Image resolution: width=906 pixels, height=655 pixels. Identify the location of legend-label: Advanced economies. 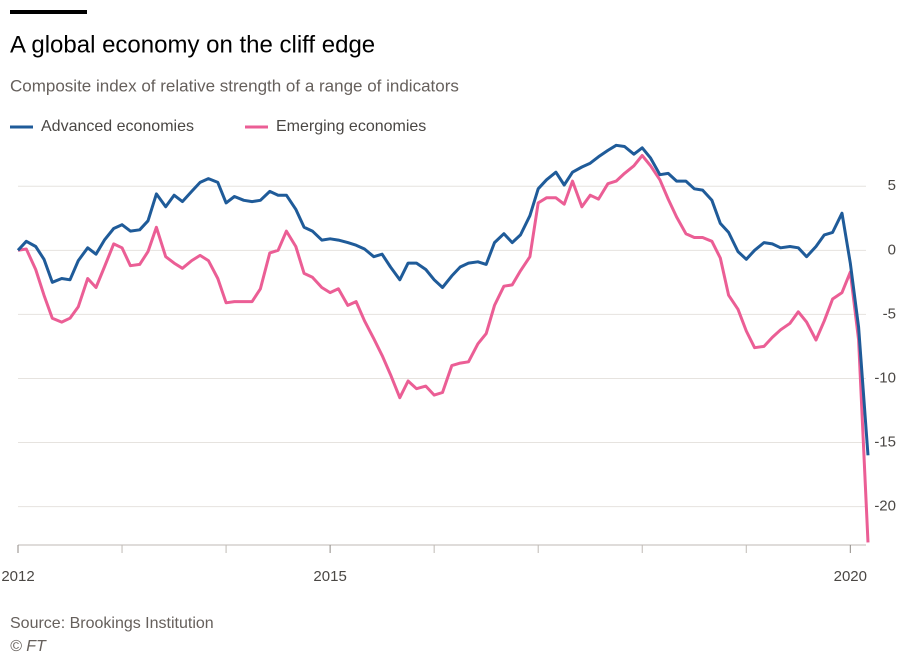
(117, 126).